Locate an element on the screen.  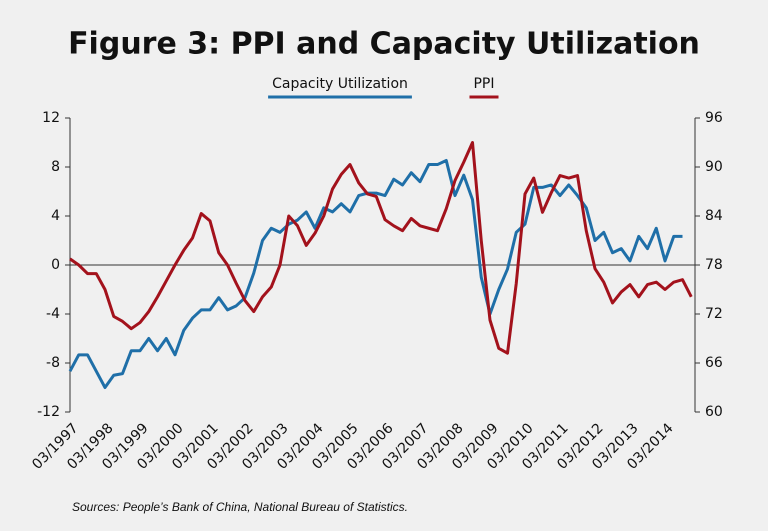
y-tick-label: -12 is located at coordinates (48, 412).